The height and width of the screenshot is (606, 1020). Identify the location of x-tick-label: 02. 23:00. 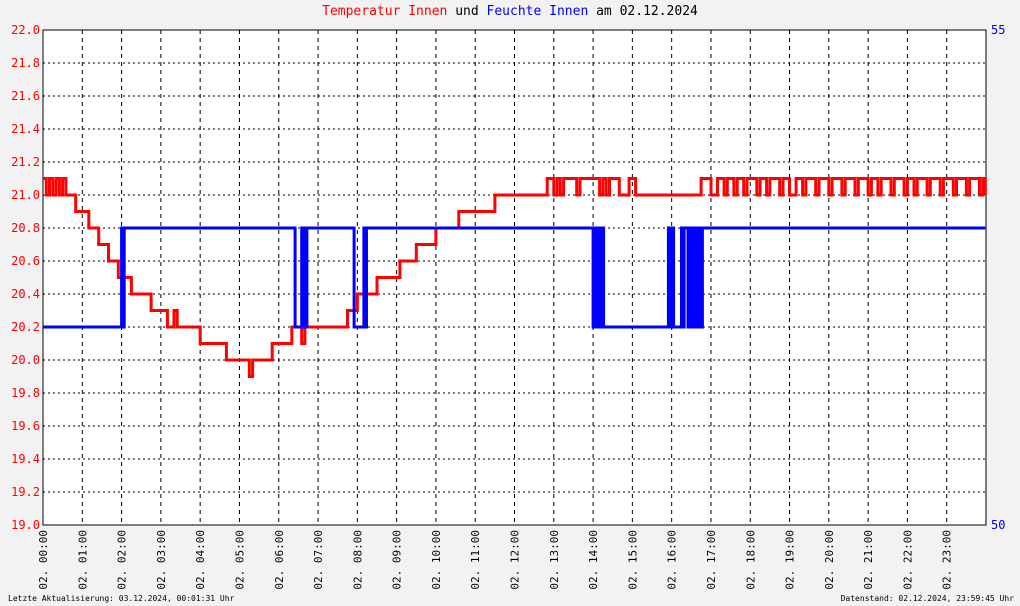
(947, 560).